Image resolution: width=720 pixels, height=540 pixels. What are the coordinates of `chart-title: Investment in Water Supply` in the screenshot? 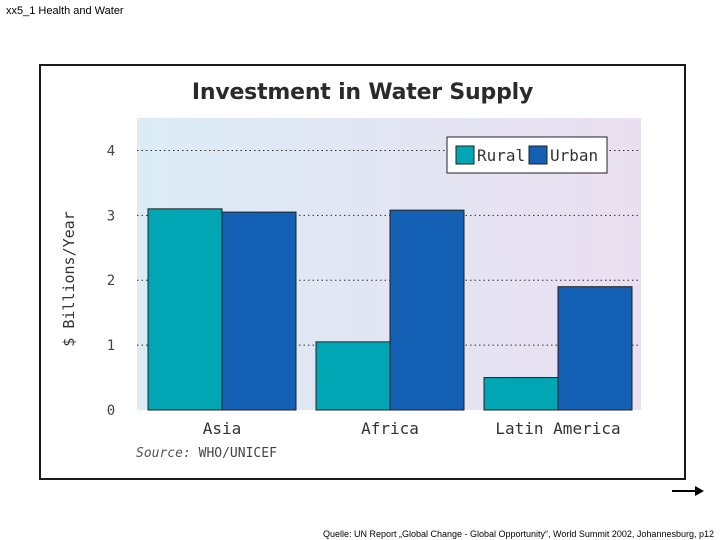 It's located at (362, 92).